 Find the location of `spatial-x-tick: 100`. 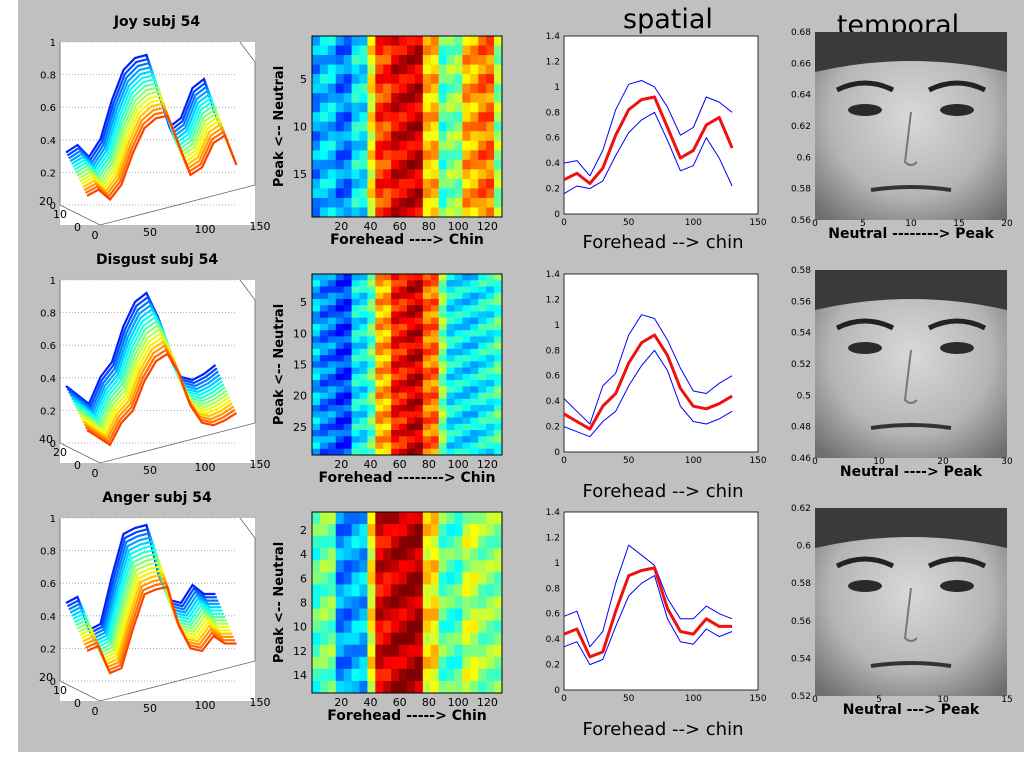

spatial-x-tick: 100 is located at coordinates (693, 223).